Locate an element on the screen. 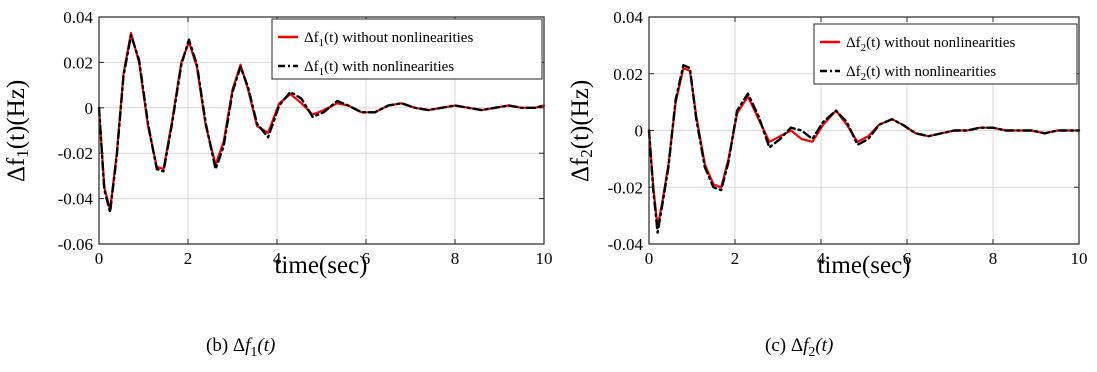 This screenshot has height=372, width=1097. legend-label: Δf2(t) without nonlinearities is located at coordinates (930, 44).